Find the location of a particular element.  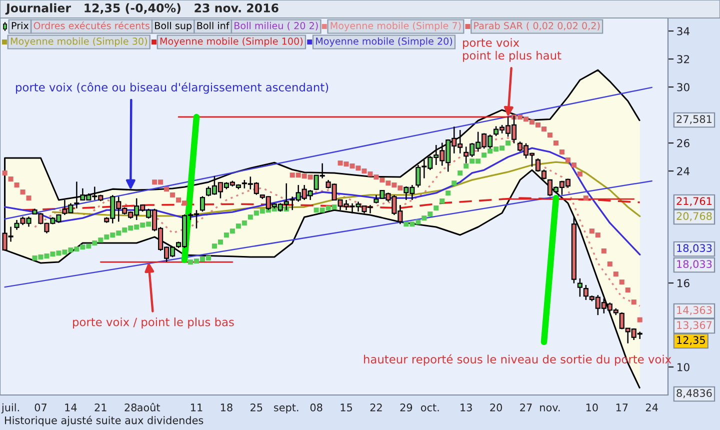

legend-label: Moyenne mobile (Simple 7) is located at coordinates (395, 27).